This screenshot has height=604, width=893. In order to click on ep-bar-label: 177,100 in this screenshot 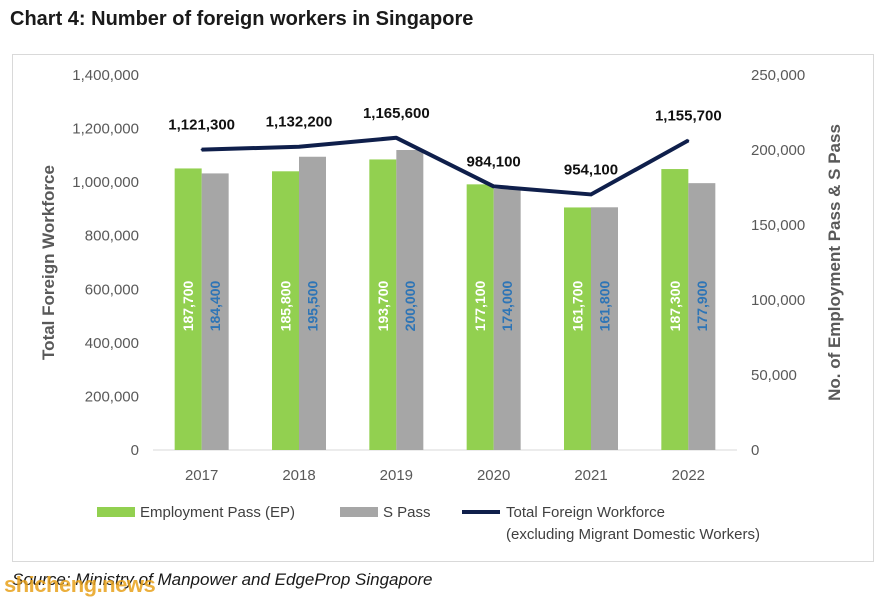, I will do `click(480, 305)`.